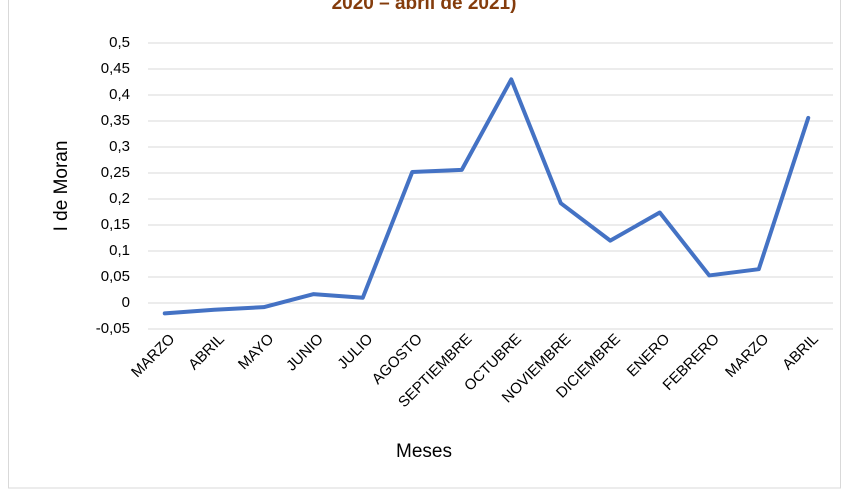 Image resolution: width=849 pixels, height=489 pixels. I want to click on y-tick-label: 0,1, so click(119, 250).